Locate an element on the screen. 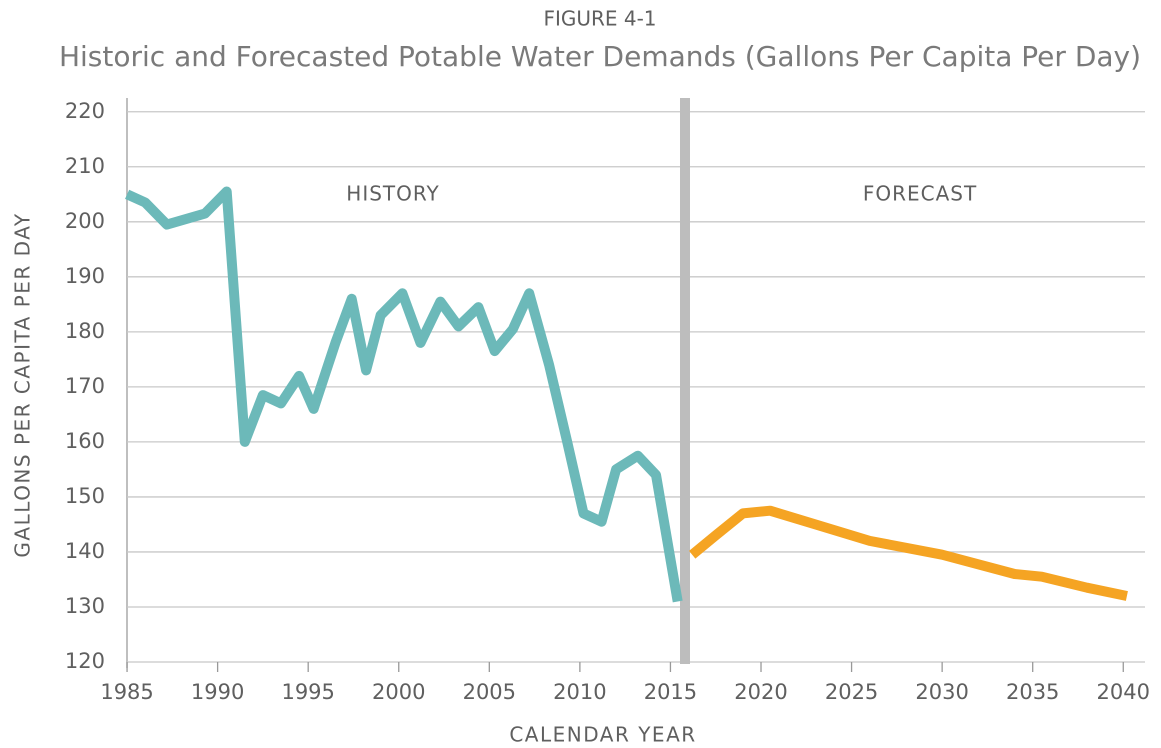 The height and width of the screenshot is (748, 1161). y-tick-label: 170 is located at coordinates (85, 386).